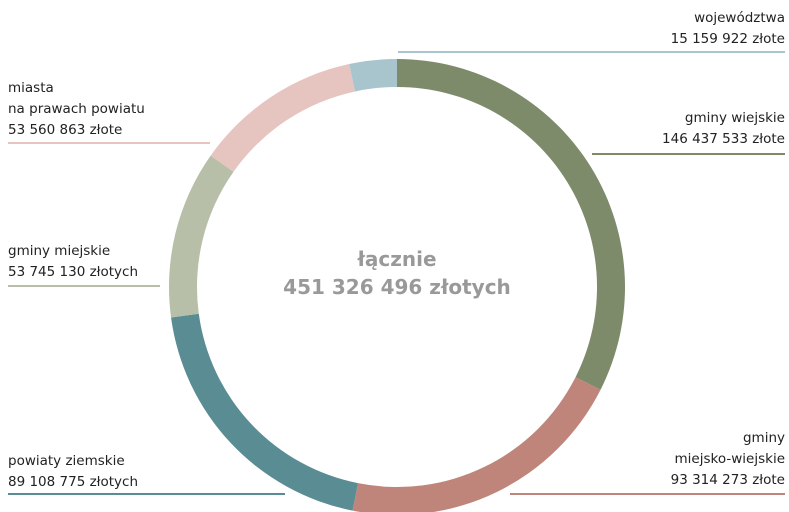  I want to click on label-value: 93 314 273 złote, so click(727, 480).